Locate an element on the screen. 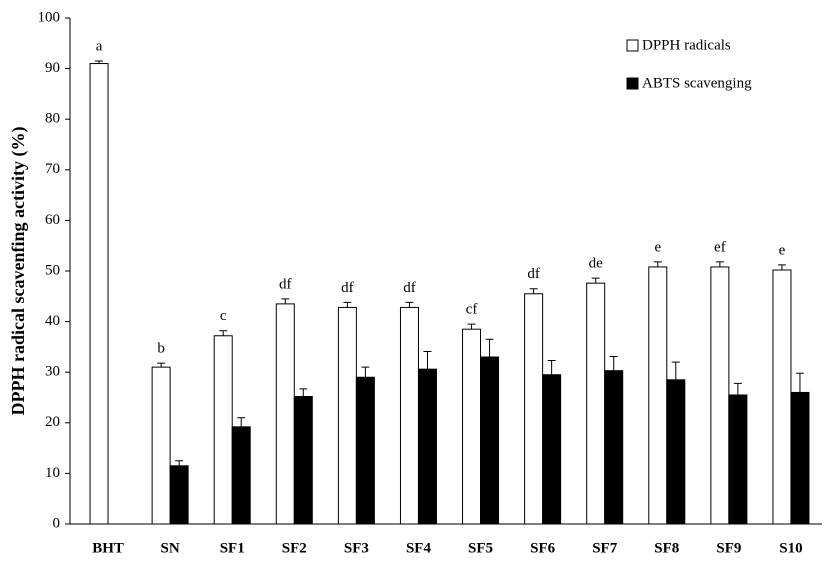 This screenshot has width=827, height=565. y-tick-label: 40 is located at coordinates (52, 321).